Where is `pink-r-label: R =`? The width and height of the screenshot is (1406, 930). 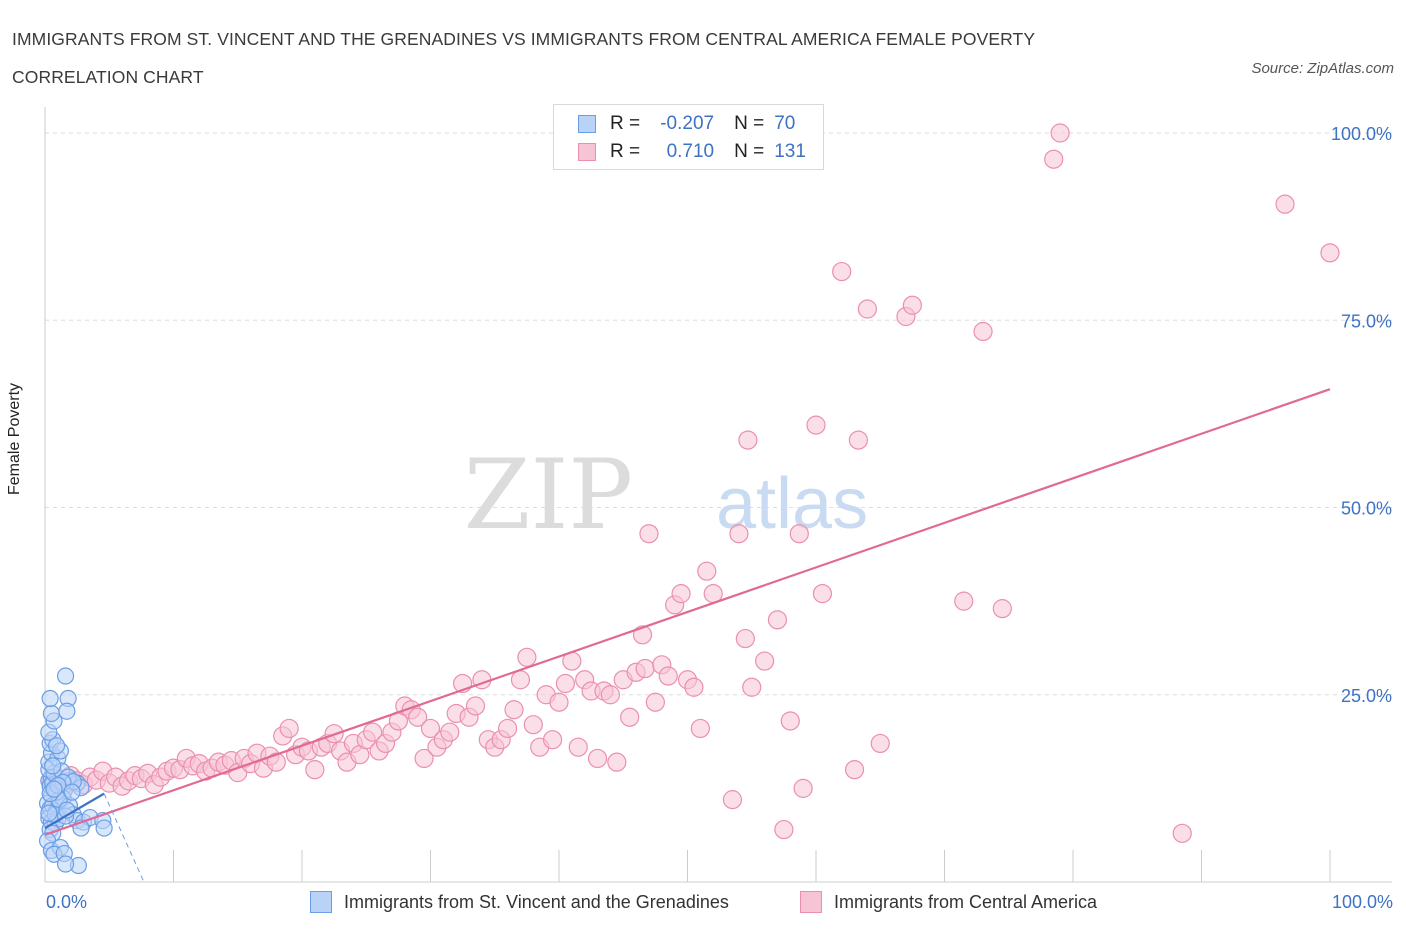 pink-r-label: R = is located at coordinates (625, 151).